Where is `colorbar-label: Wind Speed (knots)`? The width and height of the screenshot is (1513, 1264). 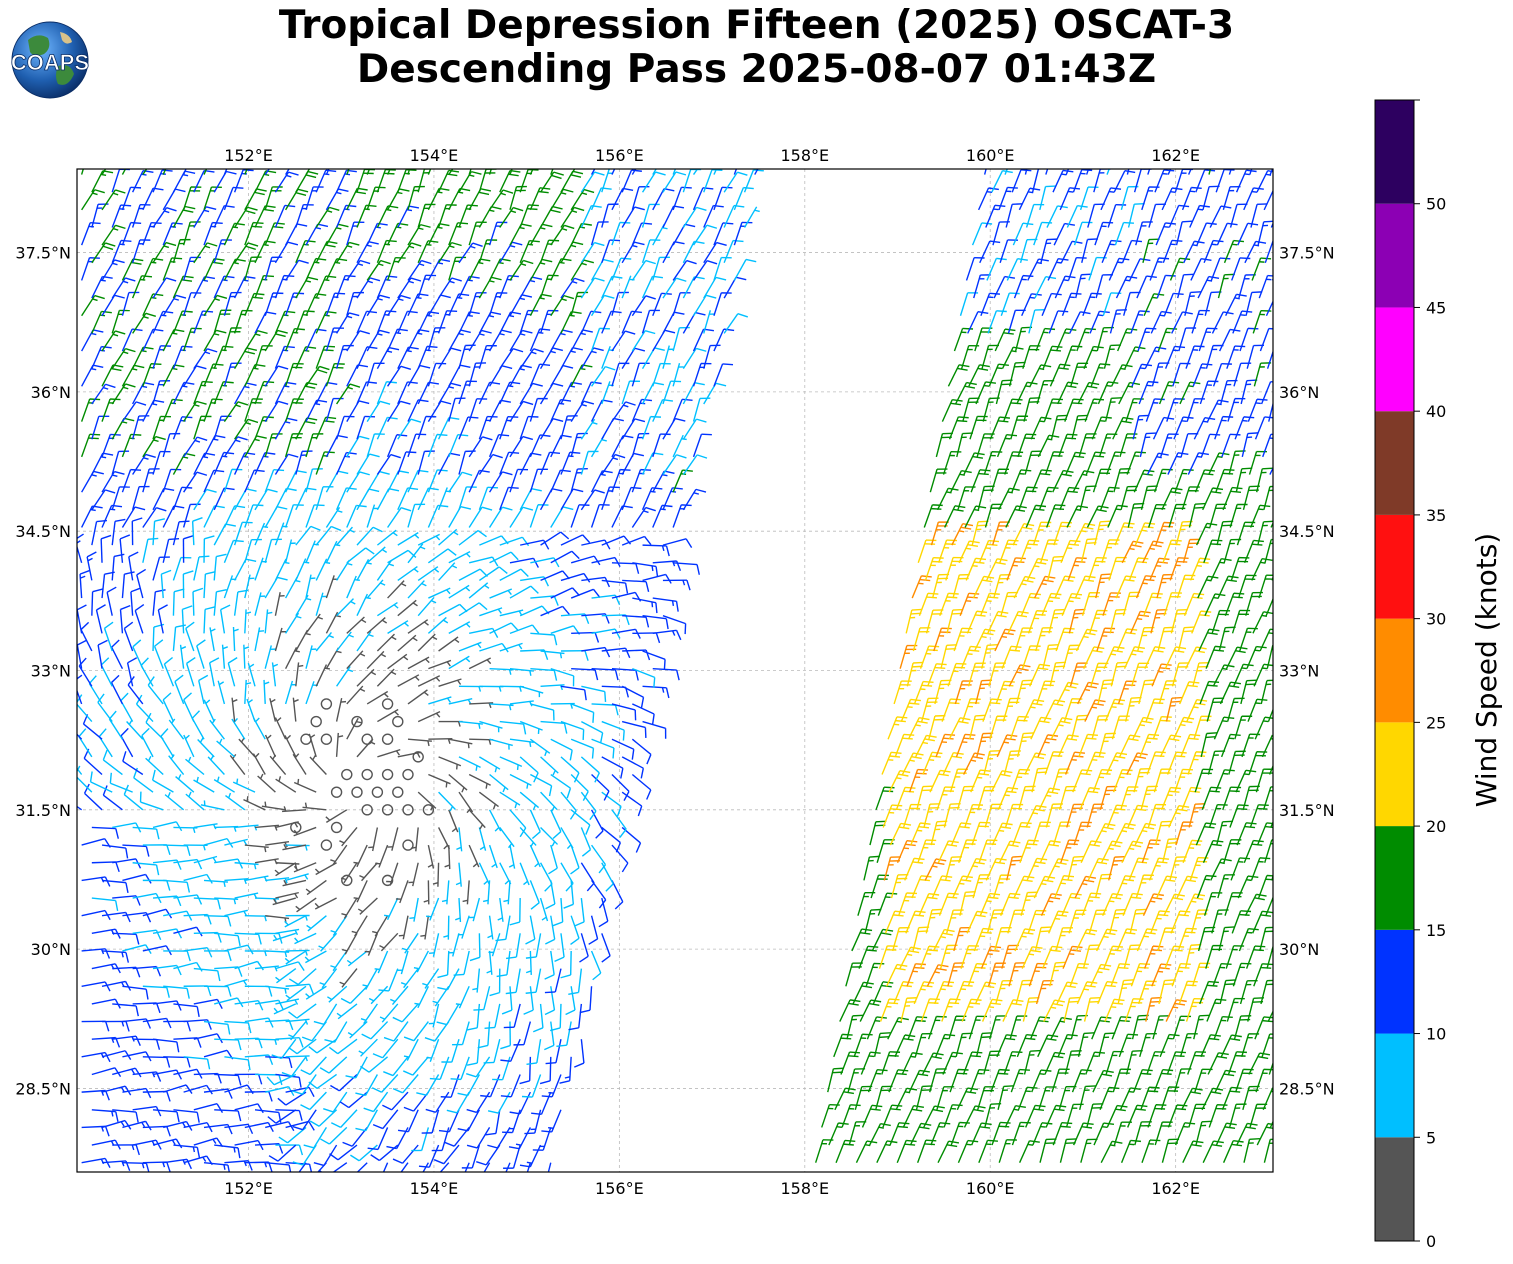
colorbar-label: Wind Speed (knots) is located at coordinates (1486, 670).